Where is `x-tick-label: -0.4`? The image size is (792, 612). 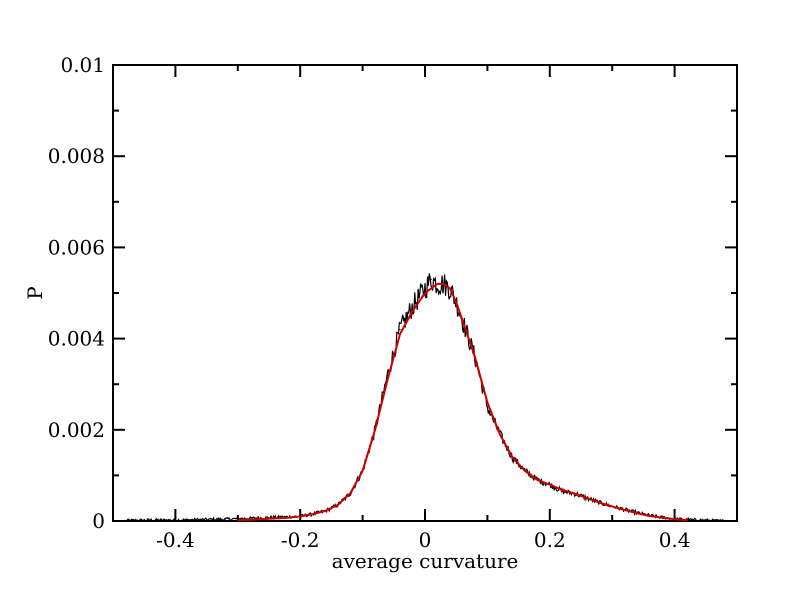 x-tick-label: -0.4 is located at coordinates (175, 540).